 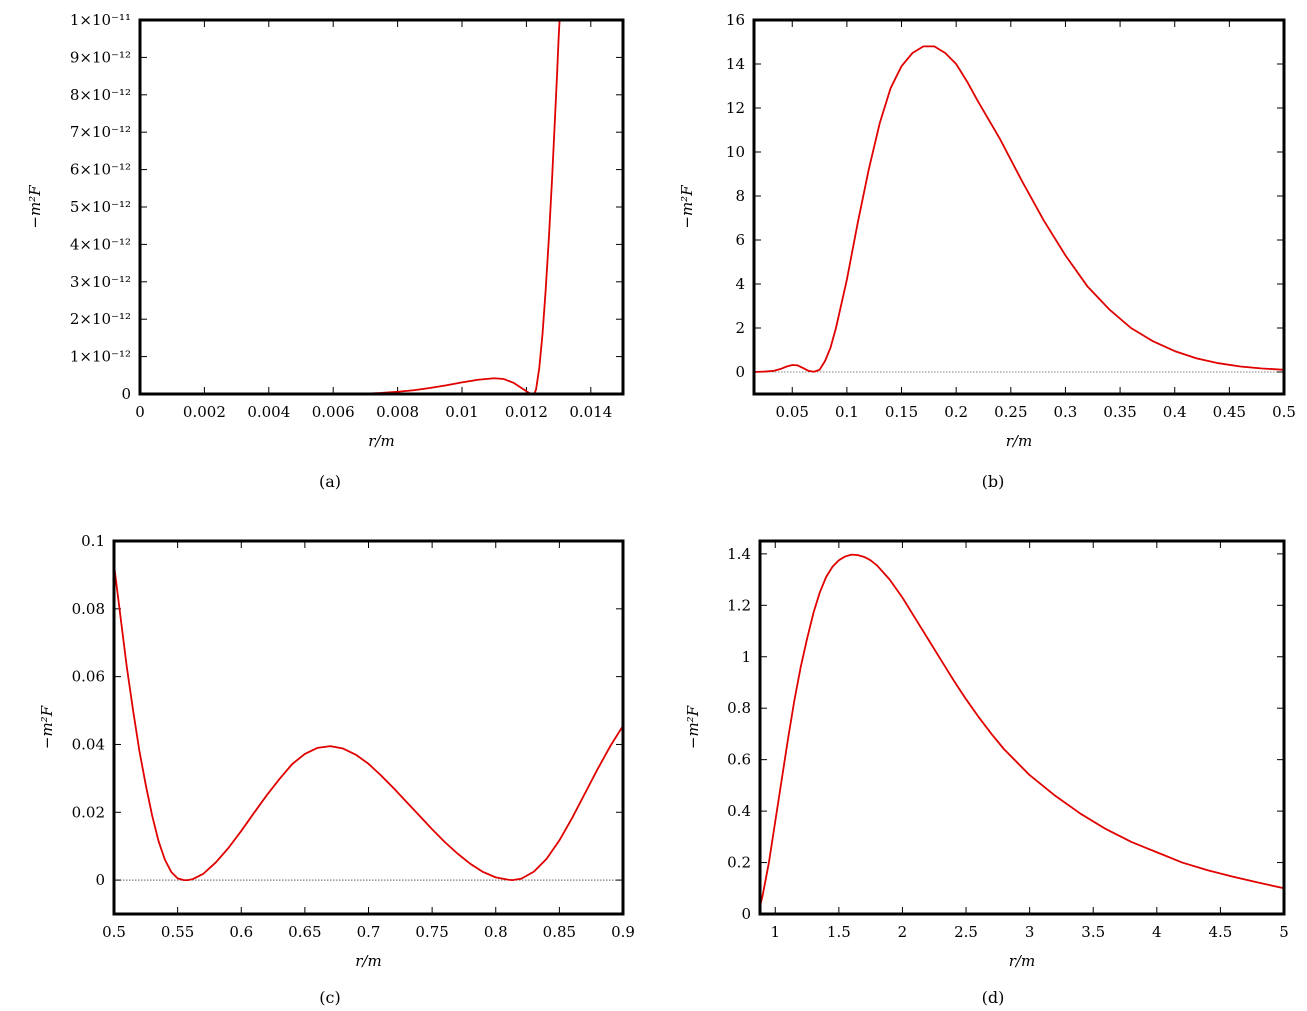 I want to click on y-tick-label: 3×10⁻¹², so click(x=100, y=282).